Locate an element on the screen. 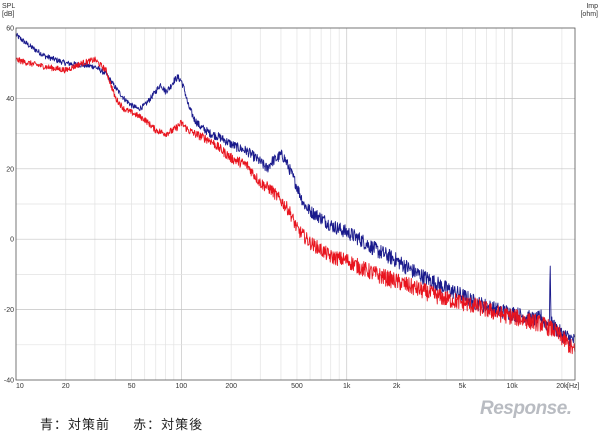 This screenshot has height=434, width=600. x-tick-label: 200 is located at coordinates (231, 386).